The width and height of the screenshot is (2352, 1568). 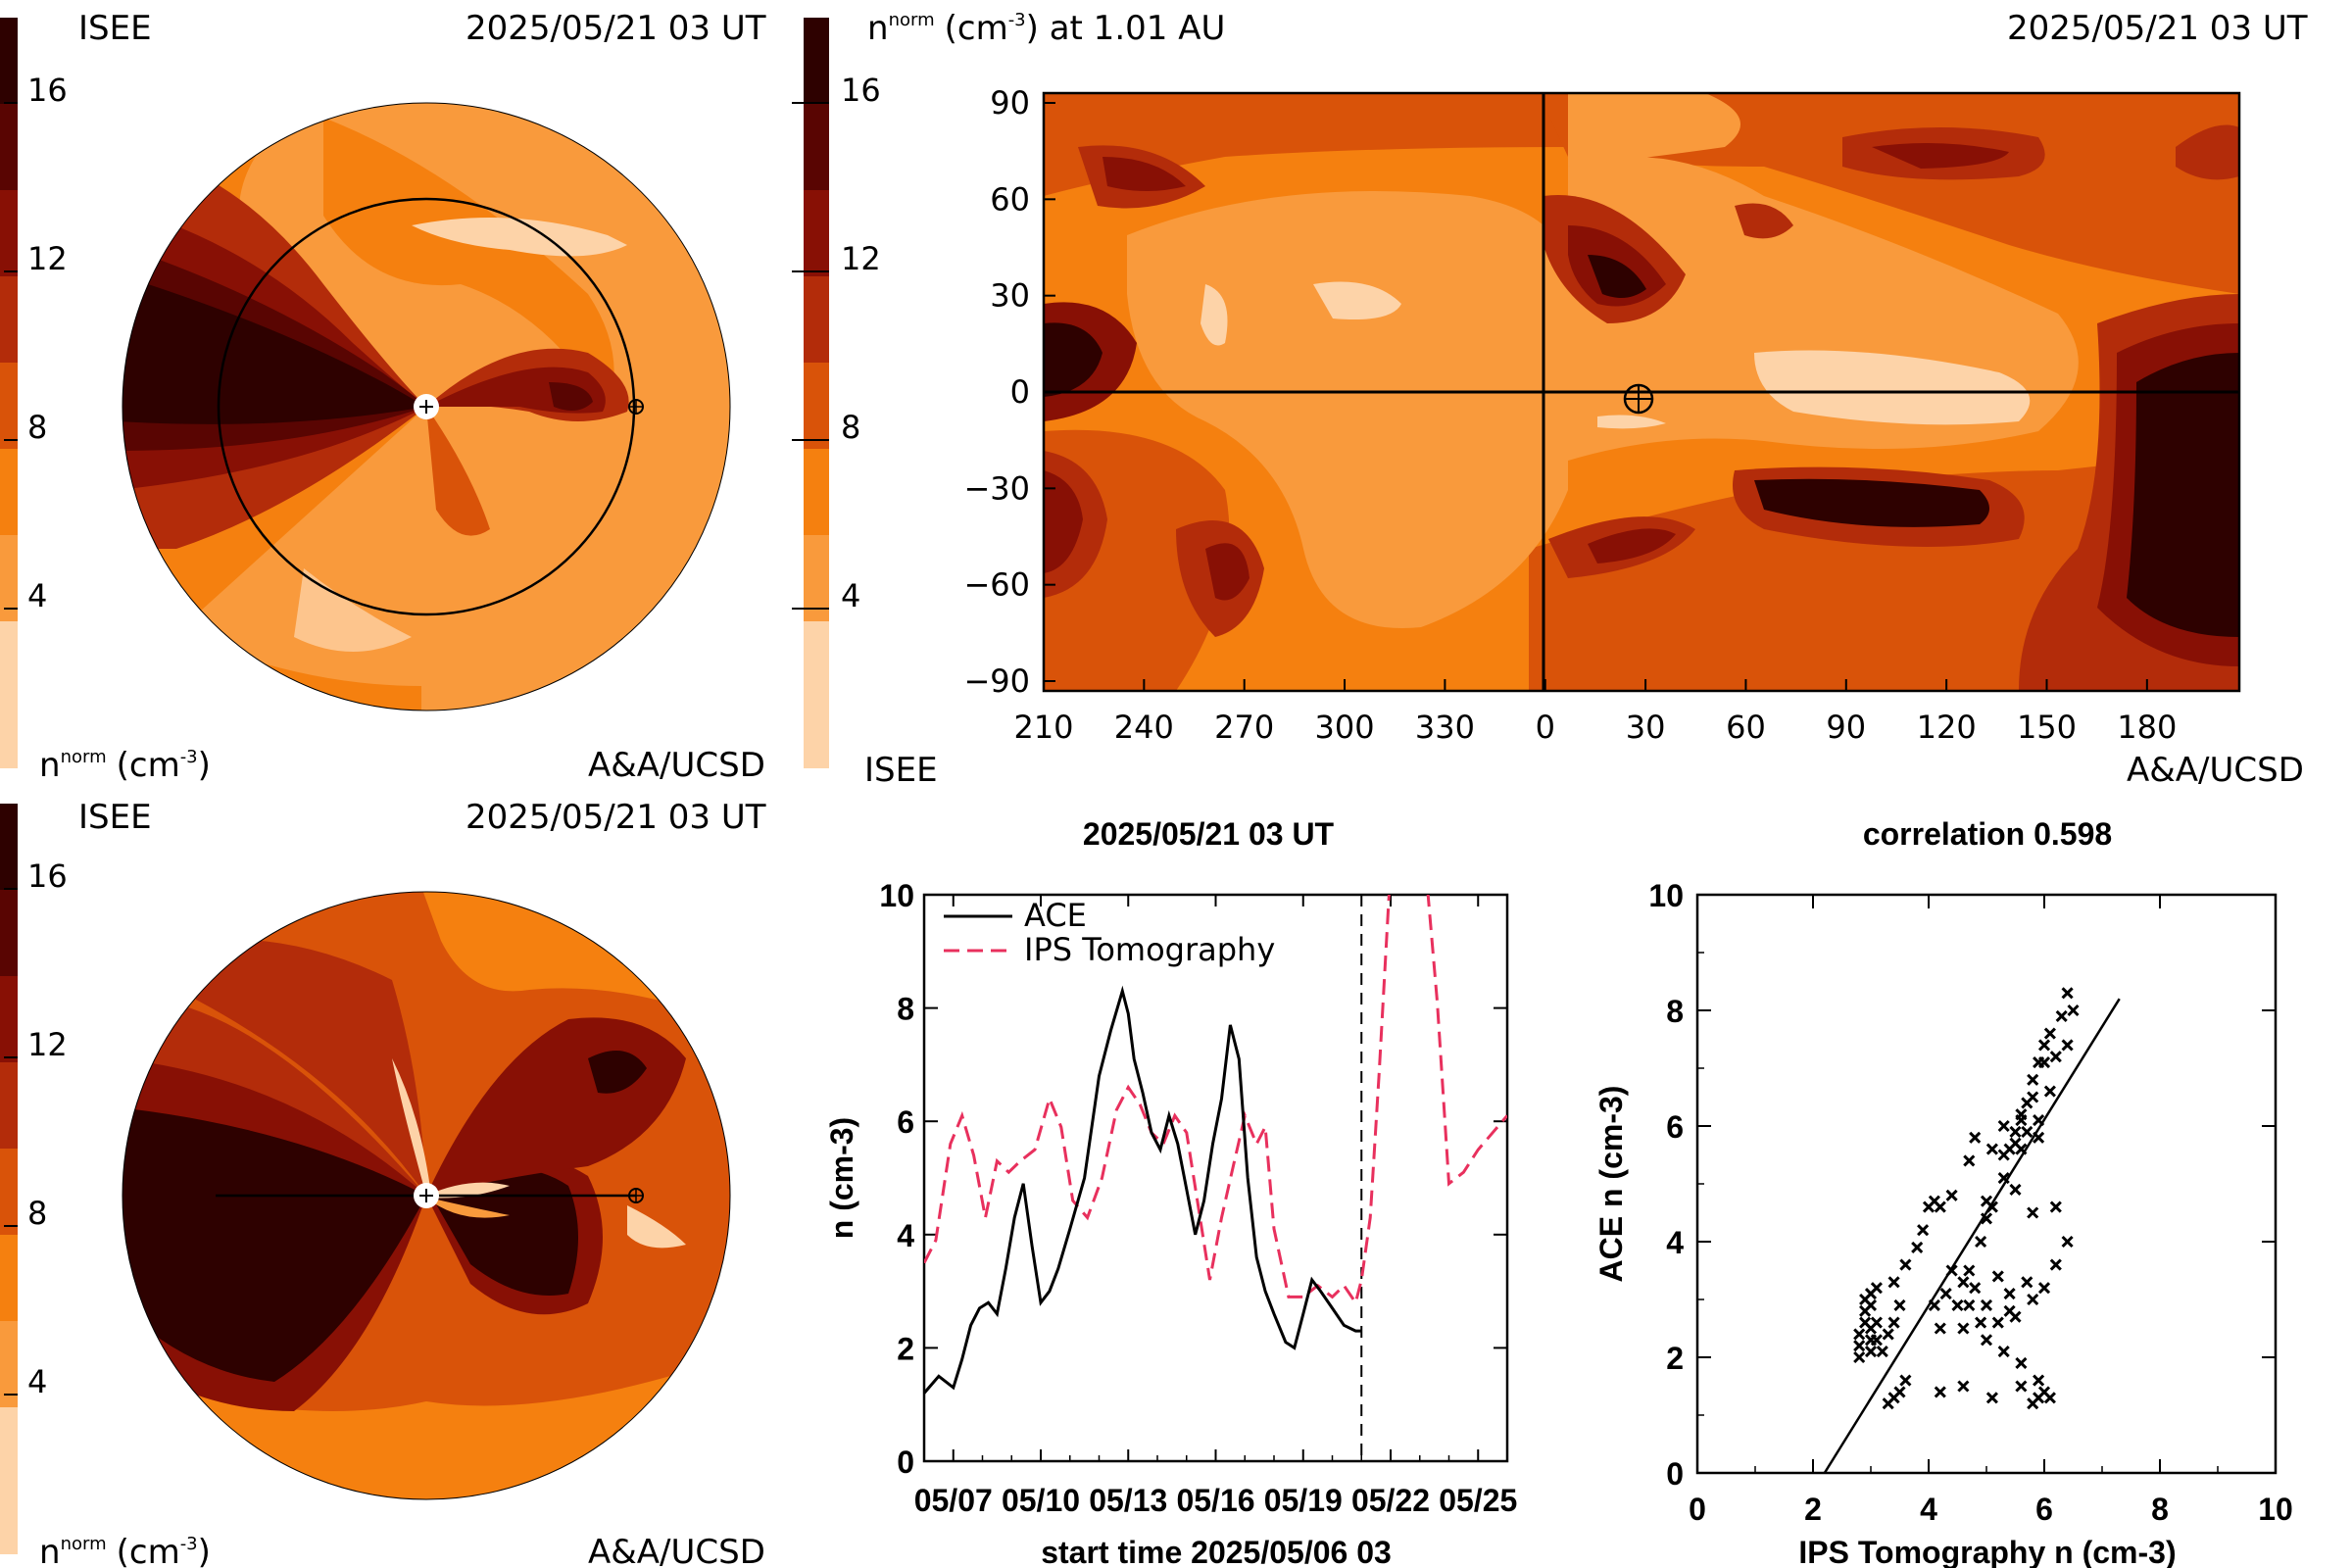 What do you see at coordinates (905, 1122) in the screenshot?
I see `ts-y-tick-label: 6` at bounding box center [905, 1122].